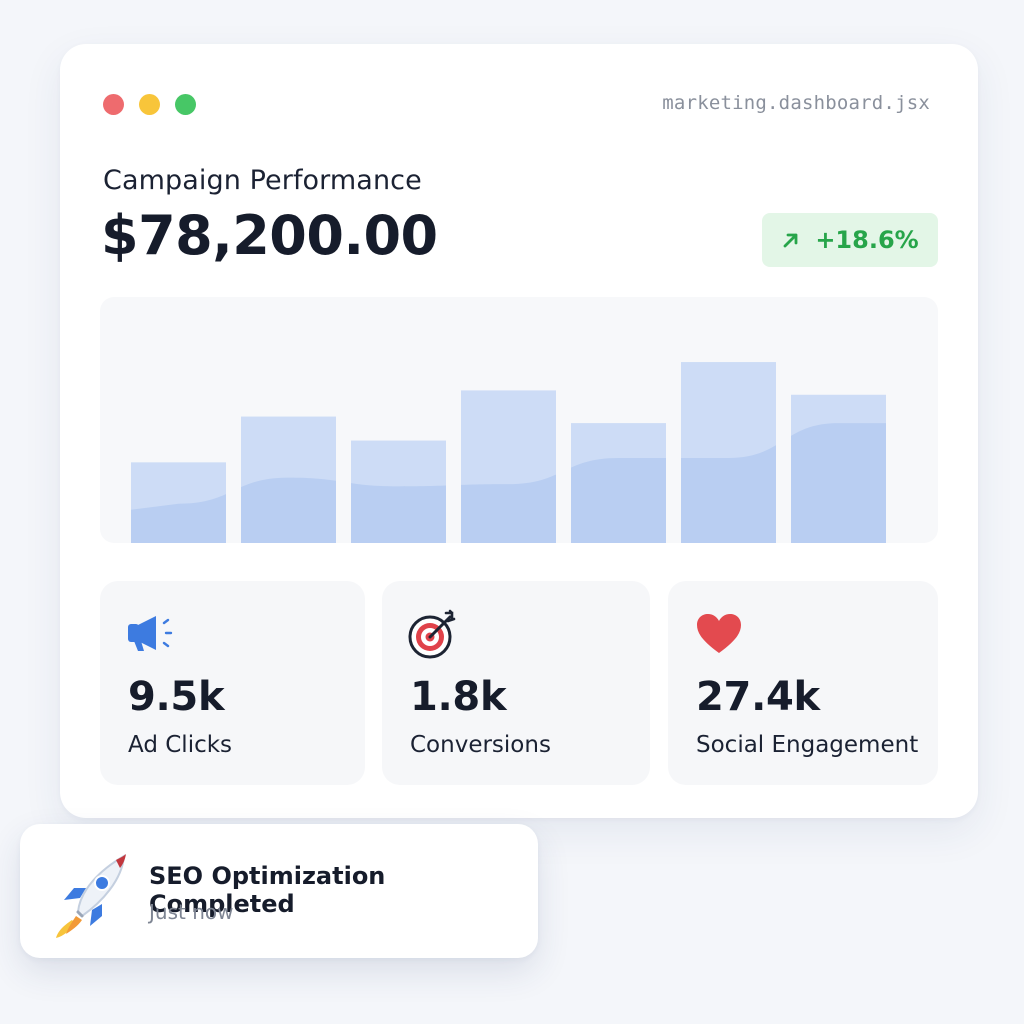 The width and height of the screenshot is (1024, 1024). What do you see at coordinates (867, 240) in the screenshot?
I see `change-value: +18.6%` at bounding box center [867, 240].